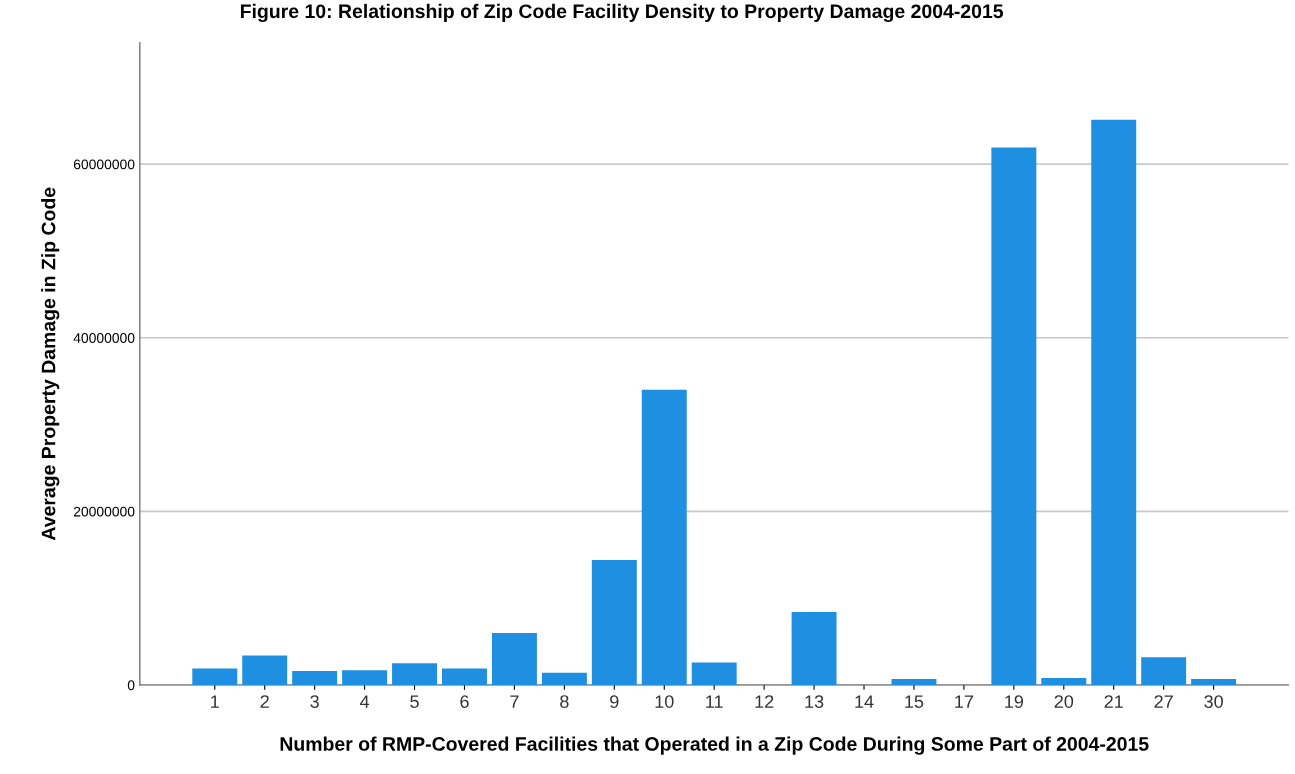 The image size is (1295, 774). I want to click on x-axis-title: Number of RMP-Covered Facilities that Operated in a Zip Code During Some Part of 2004-2015, so click(714, 745).